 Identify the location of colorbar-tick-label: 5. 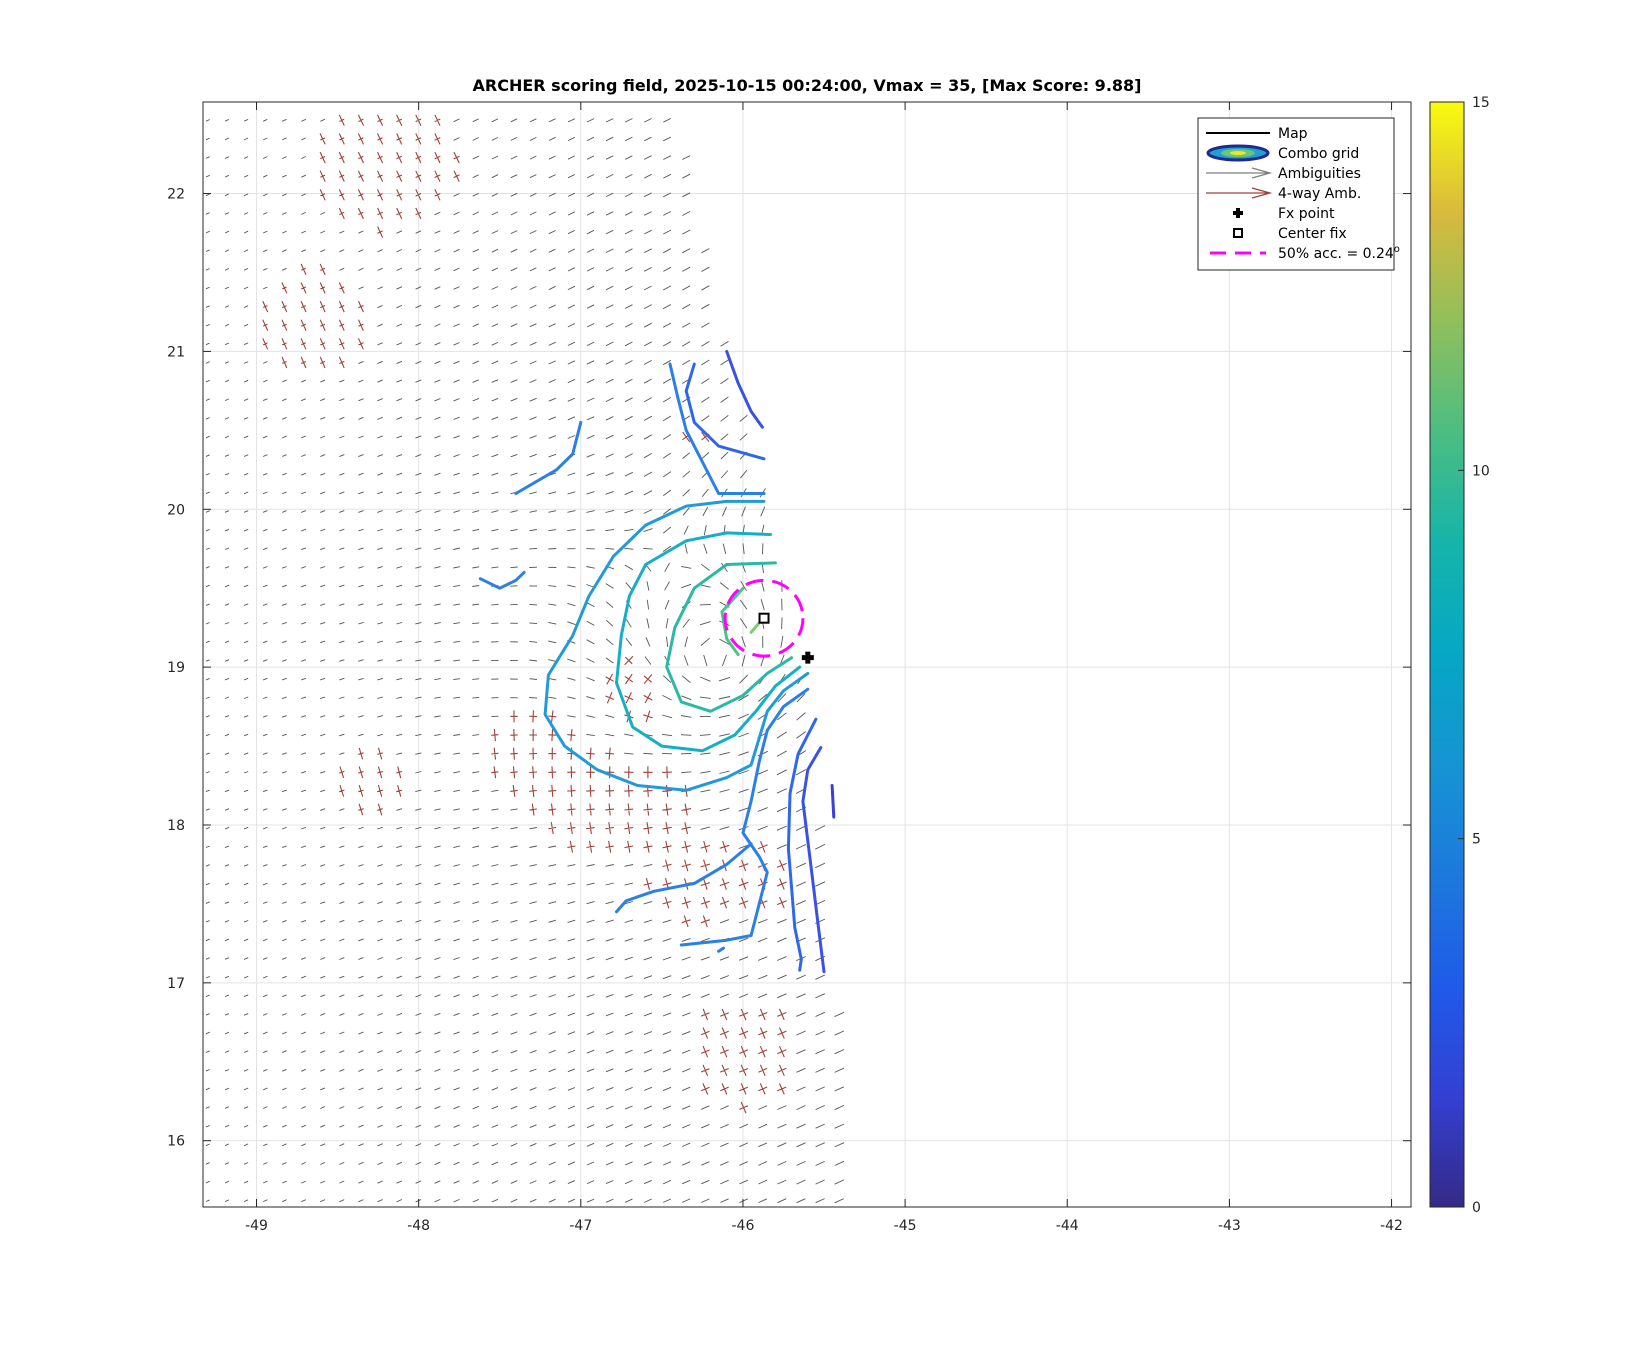
(1476, 840).